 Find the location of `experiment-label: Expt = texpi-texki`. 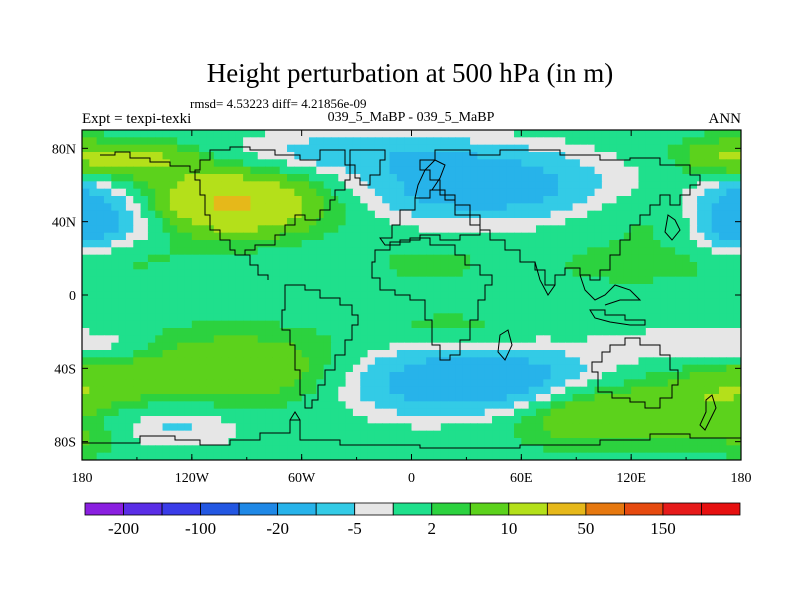

experiment-label: Expt = texpi-texki is located at coordinates (136, 119).